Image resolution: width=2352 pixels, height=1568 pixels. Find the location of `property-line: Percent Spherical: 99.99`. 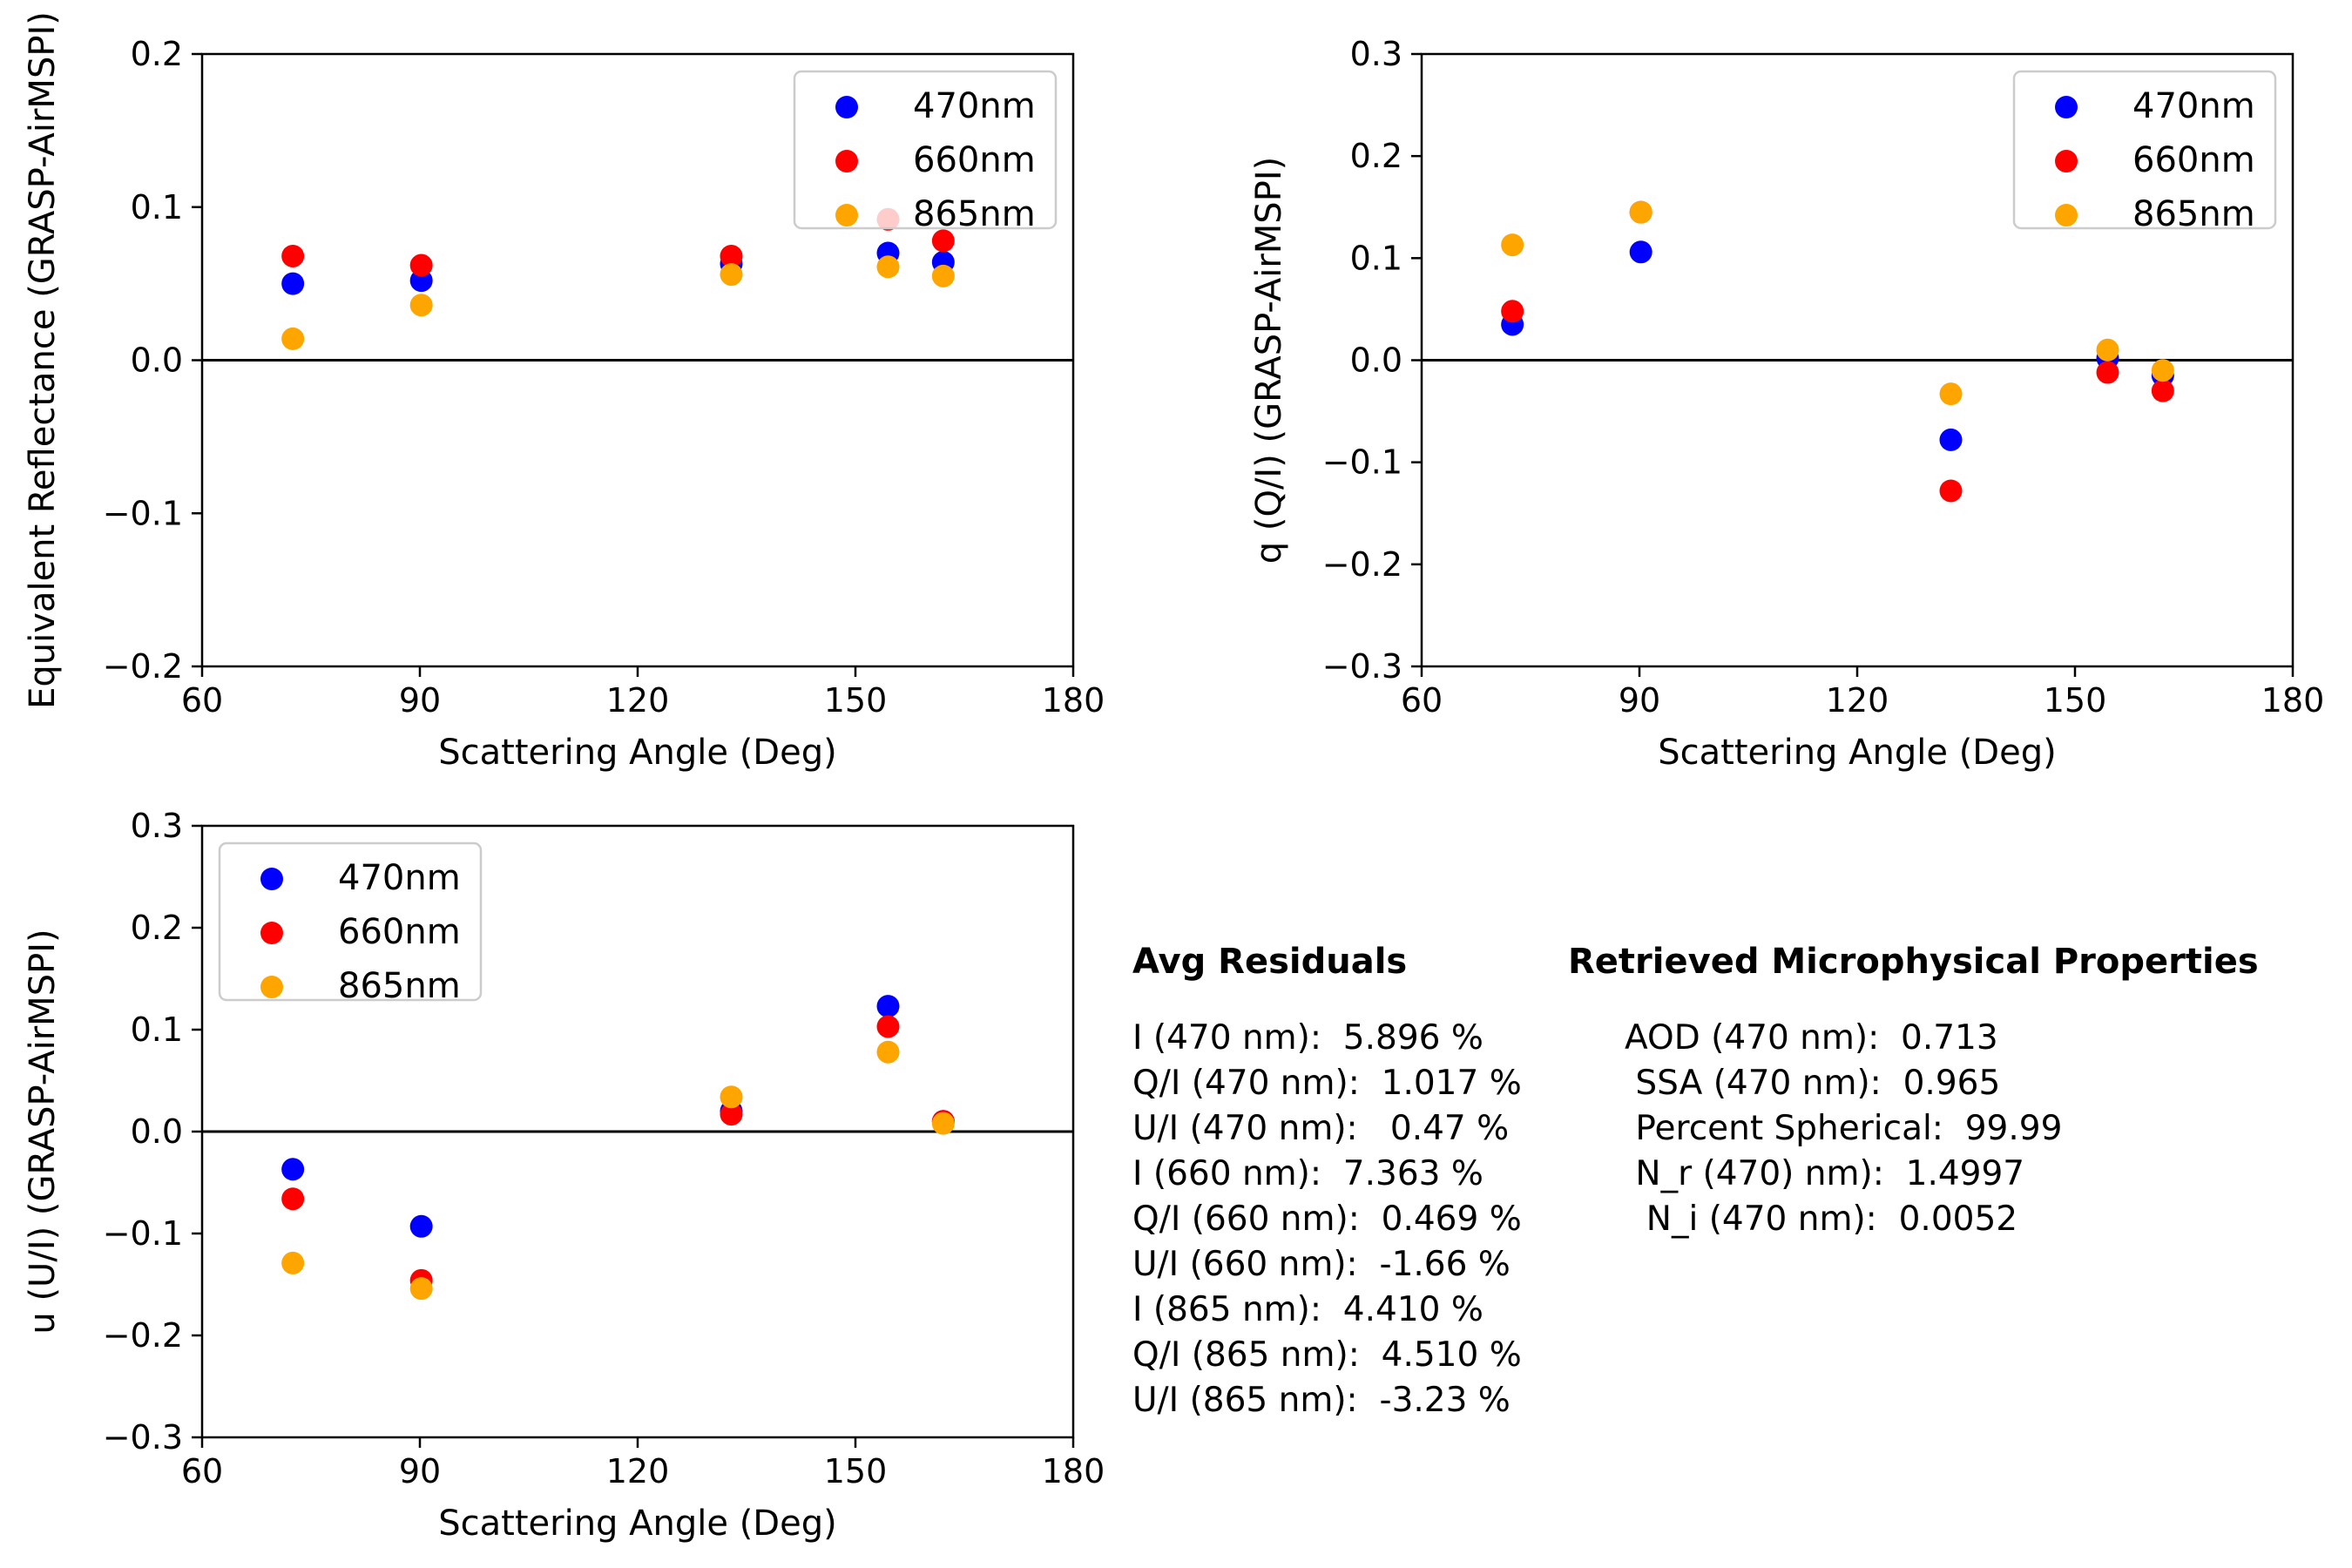

property-line: Percent Spherical: 99.99 is located at coordinates (1843, 1128).